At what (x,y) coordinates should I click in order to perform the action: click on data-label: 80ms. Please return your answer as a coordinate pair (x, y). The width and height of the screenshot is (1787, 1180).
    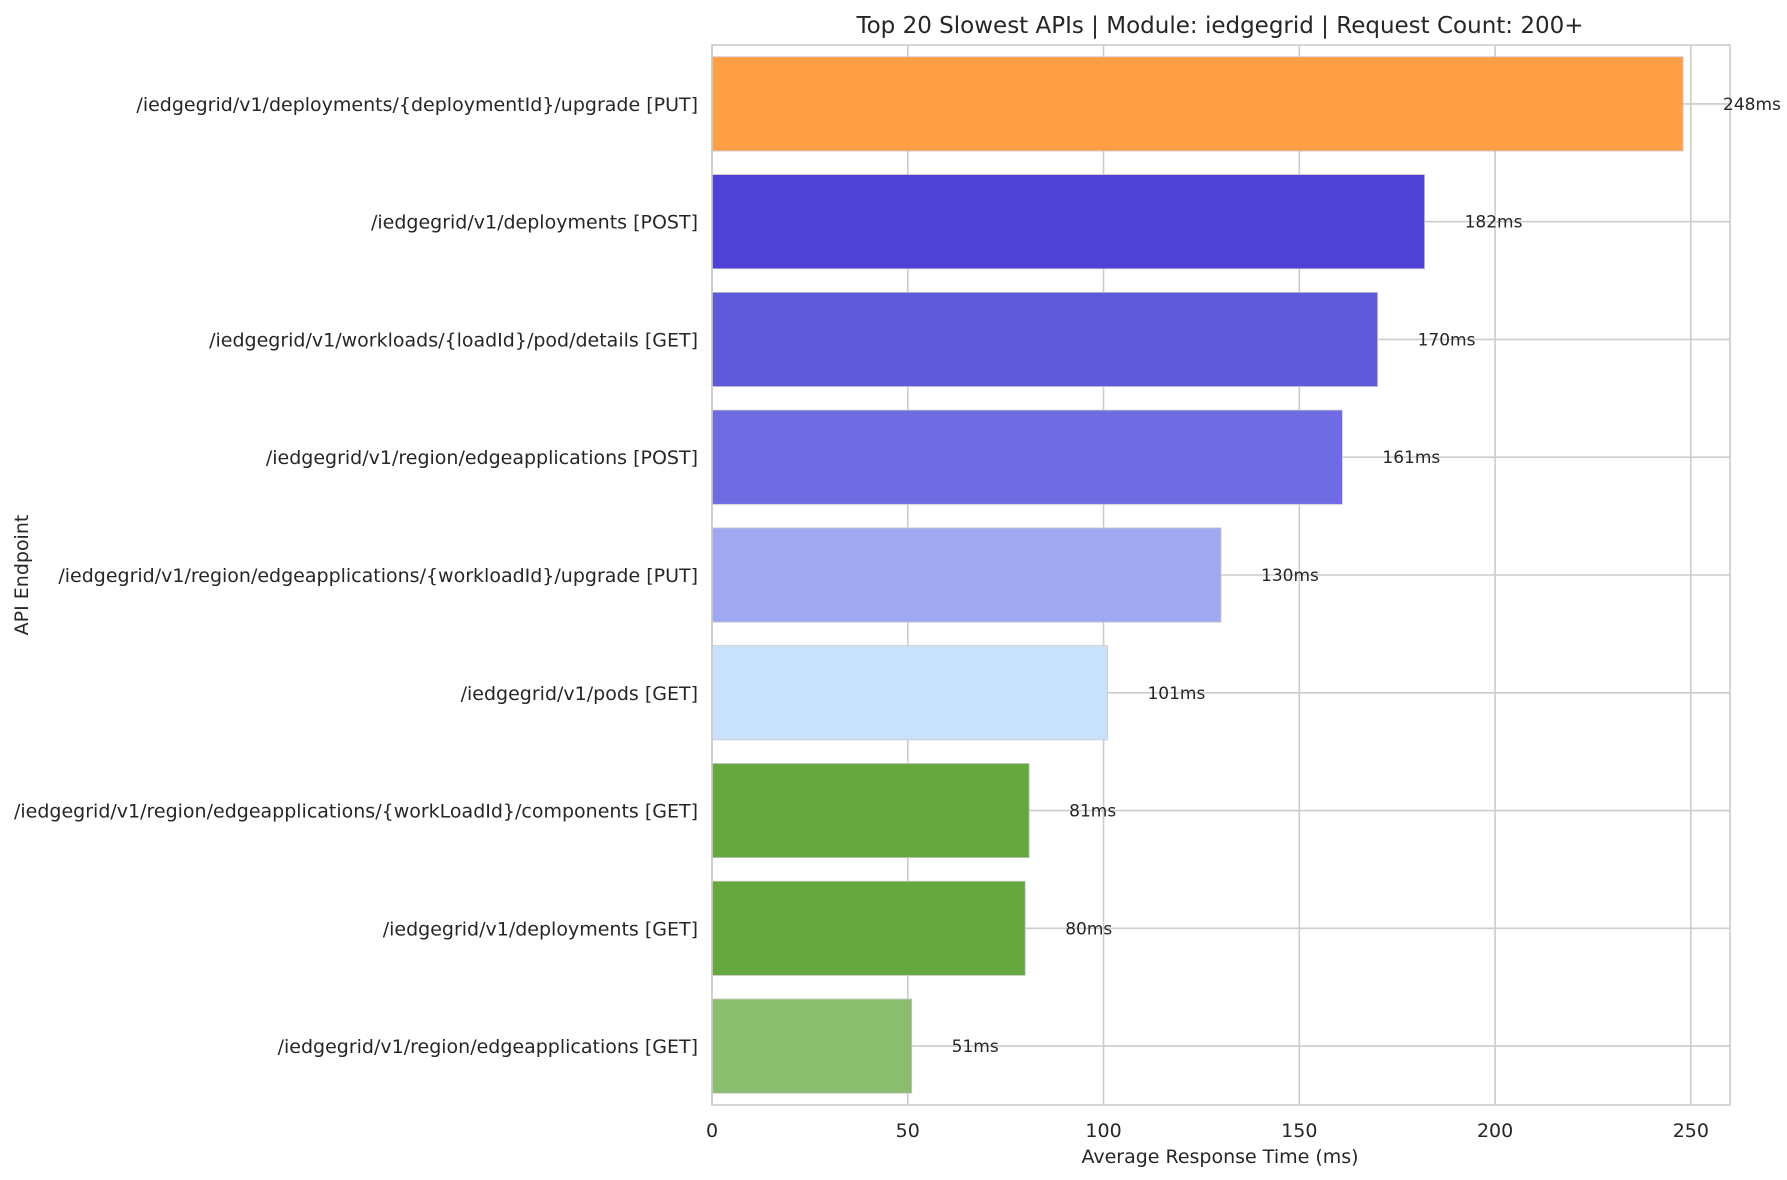
    Looking at the image, I should click on (1088, 929).